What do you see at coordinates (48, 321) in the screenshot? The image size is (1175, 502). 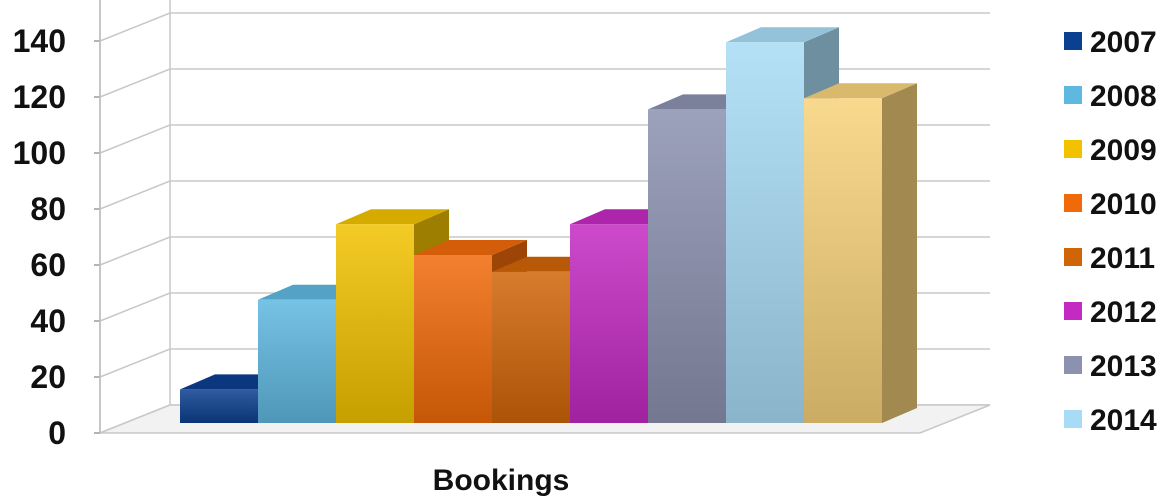 I see `y-tick-label-40: 40` at bounding box center [48, 321].